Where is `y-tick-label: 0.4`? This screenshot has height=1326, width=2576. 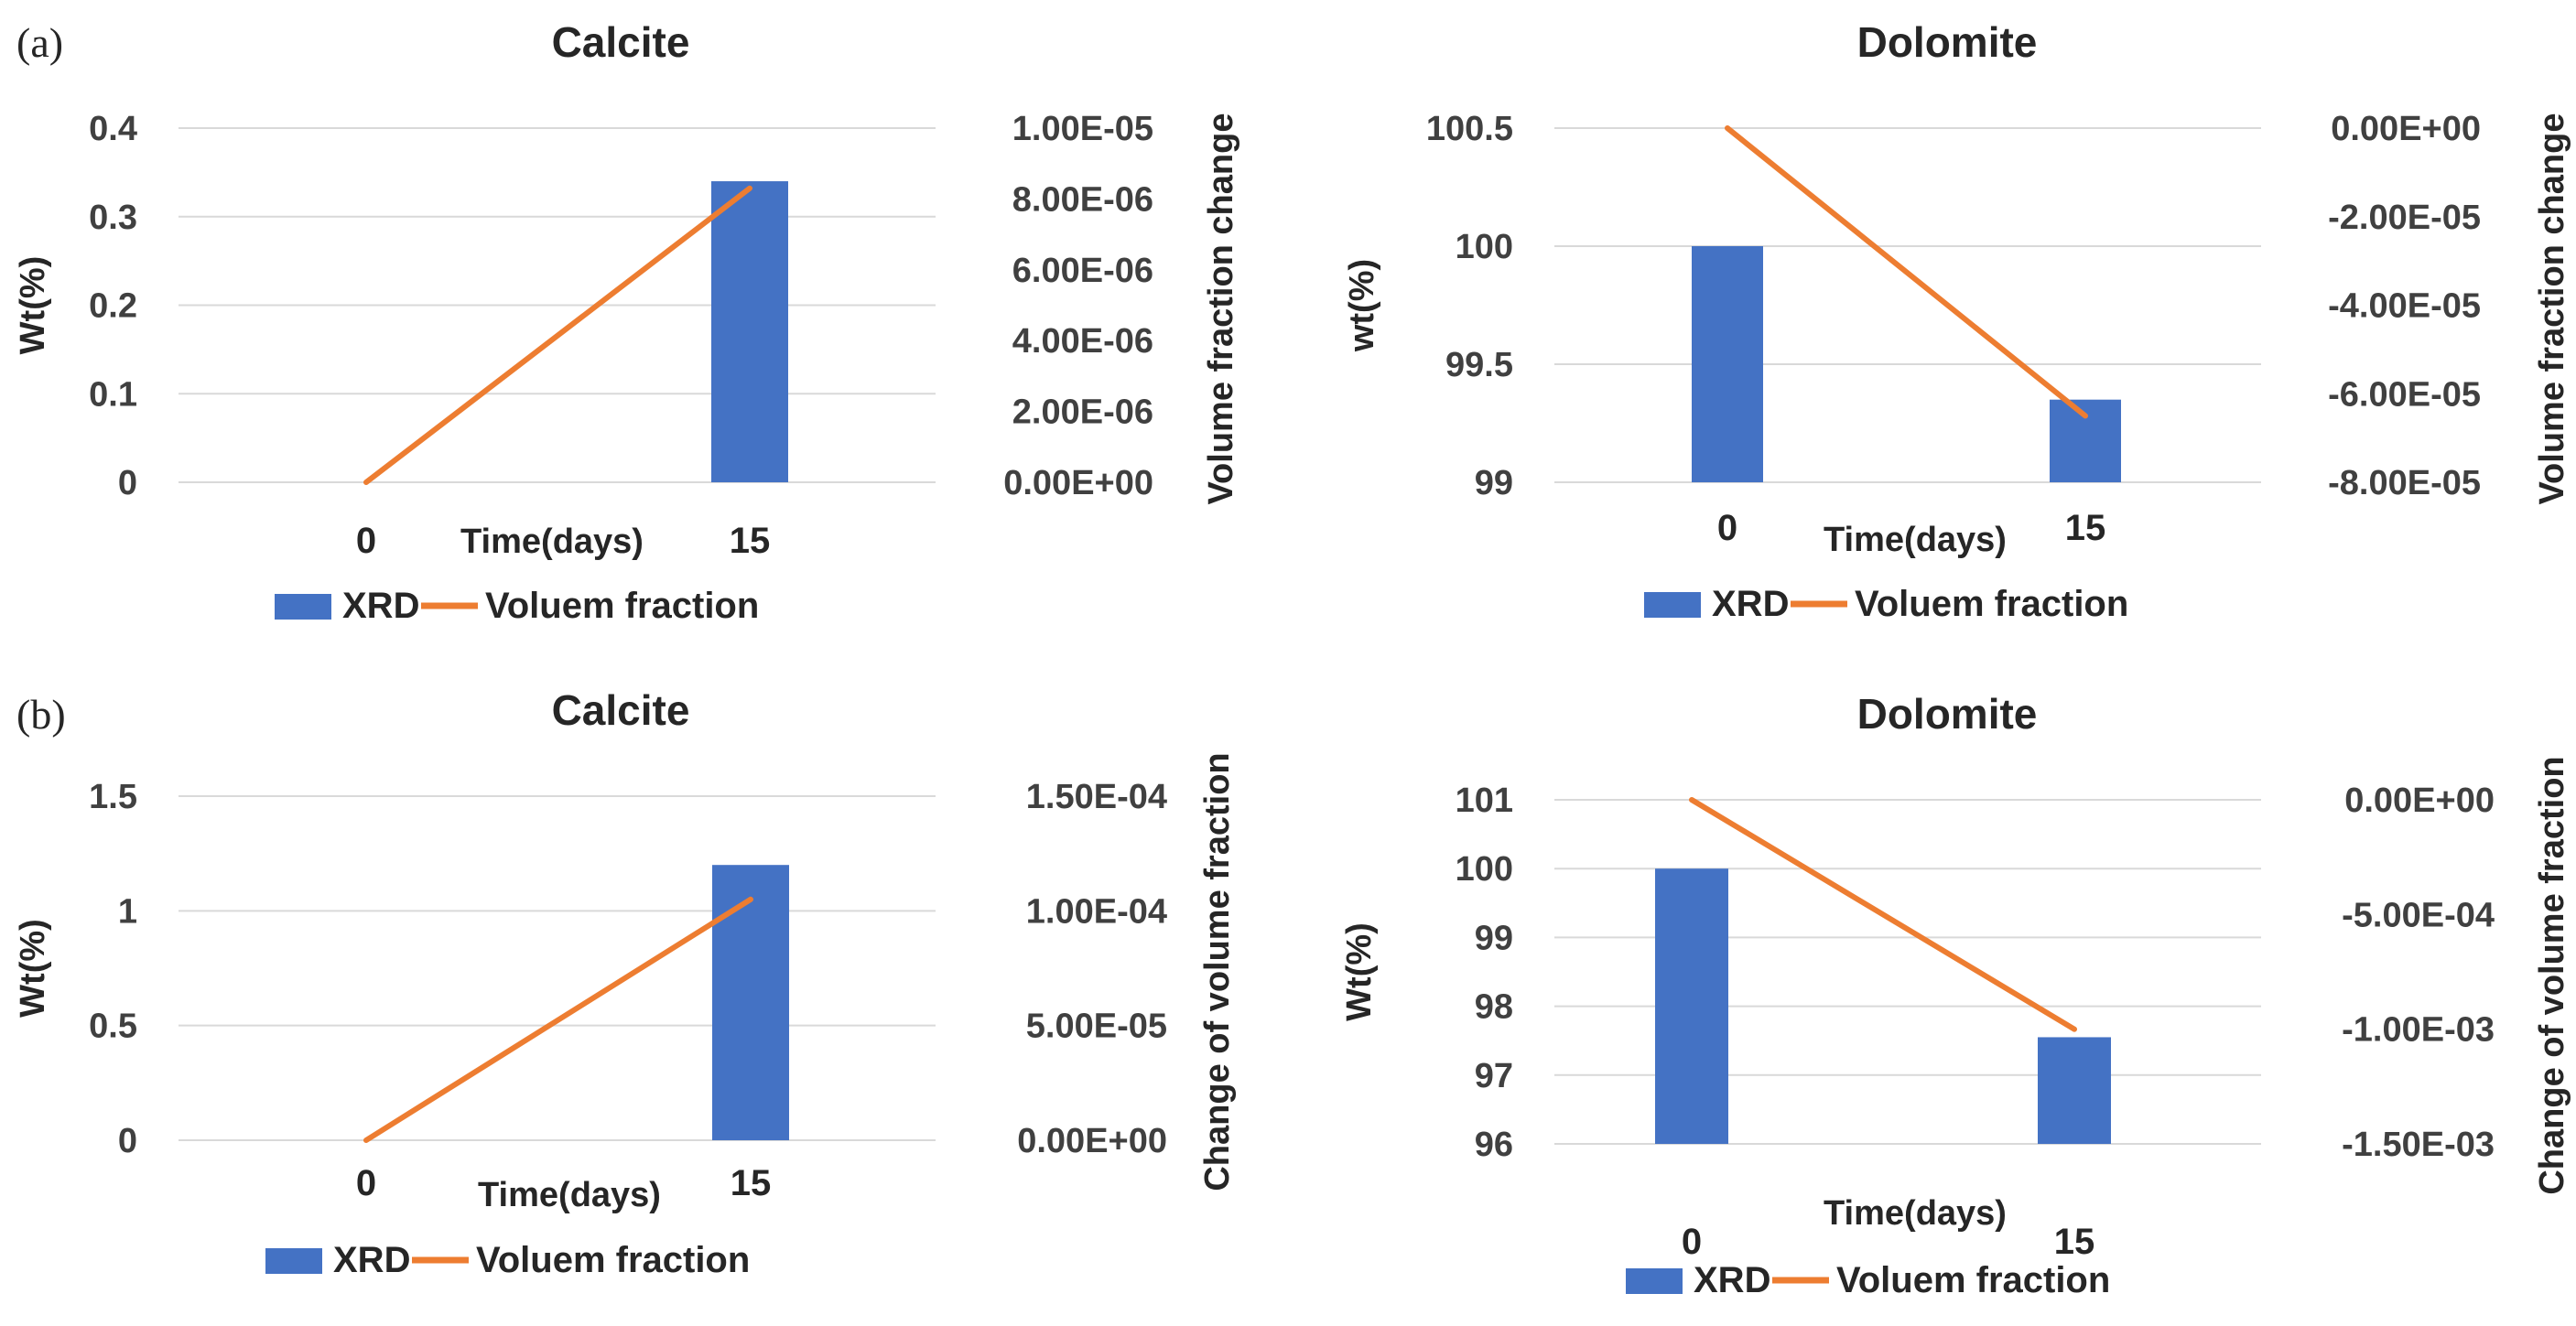 y-tick-label: 0.4 is located at coordinates (113, 129).